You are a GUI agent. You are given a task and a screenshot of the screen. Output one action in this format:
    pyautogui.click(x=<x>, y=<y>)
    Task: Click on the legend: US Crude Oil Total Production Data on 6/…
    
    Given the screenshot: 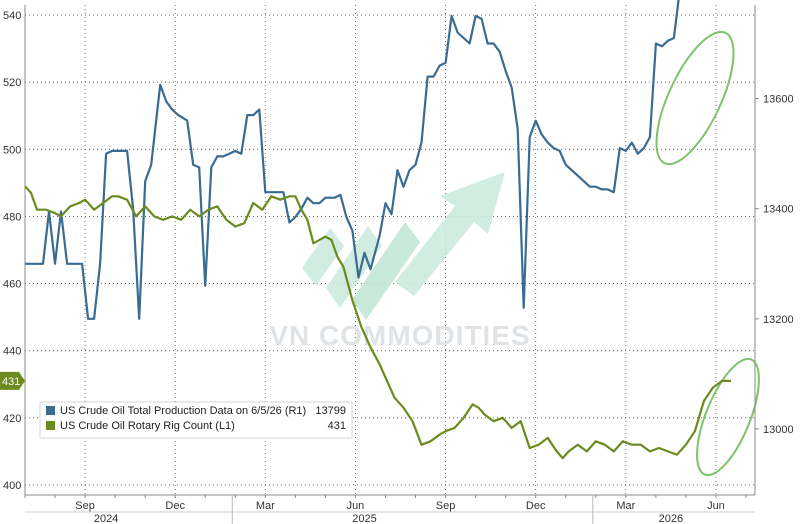 What is the action you would take?
    pyautogui.click(x=196, y=420)
    